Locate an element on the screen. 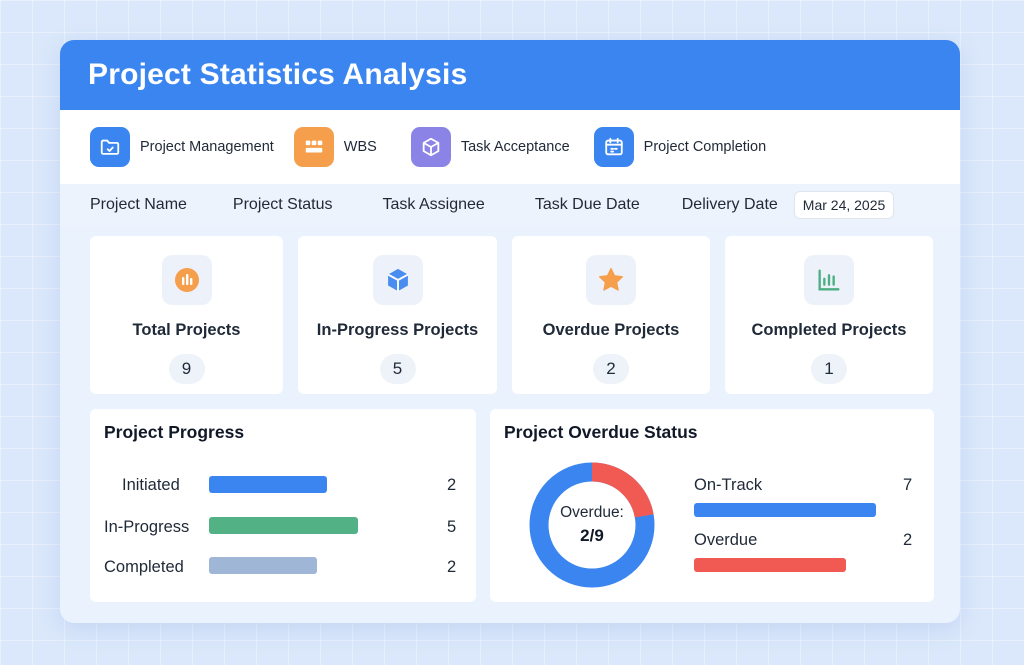  donut-center: Overdue: 2/9 is located at coordinates (592, 525).